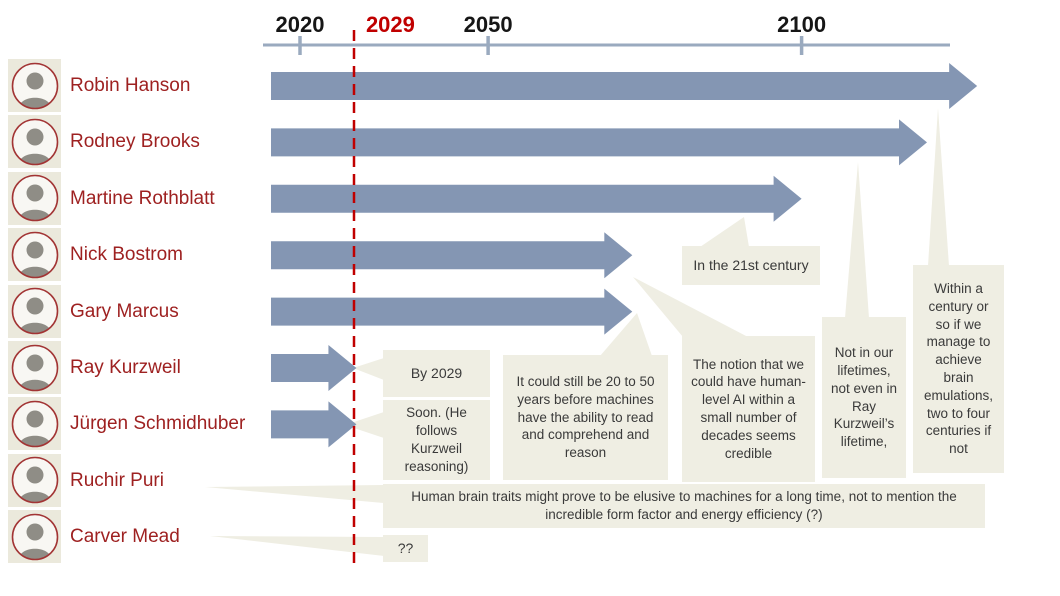 The image size is (1060, 596). I want to click on callout-kurzweil: By 2029, so click(436, 373).